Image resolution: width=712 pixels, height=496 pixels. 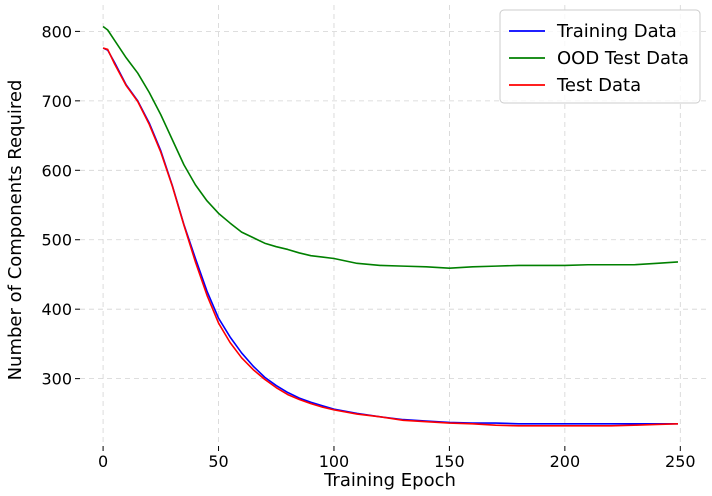 I want to click on y-tick-label: 300, so click(x=56, y=379).